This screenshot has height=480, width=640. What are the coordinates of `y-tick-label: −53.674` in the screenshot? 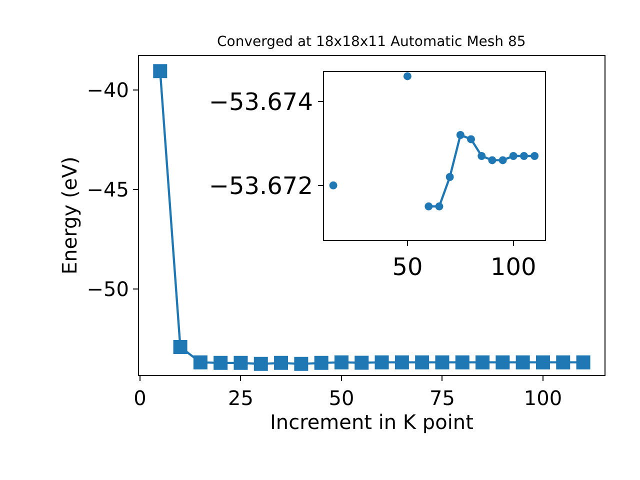 It's located at (260, 102).